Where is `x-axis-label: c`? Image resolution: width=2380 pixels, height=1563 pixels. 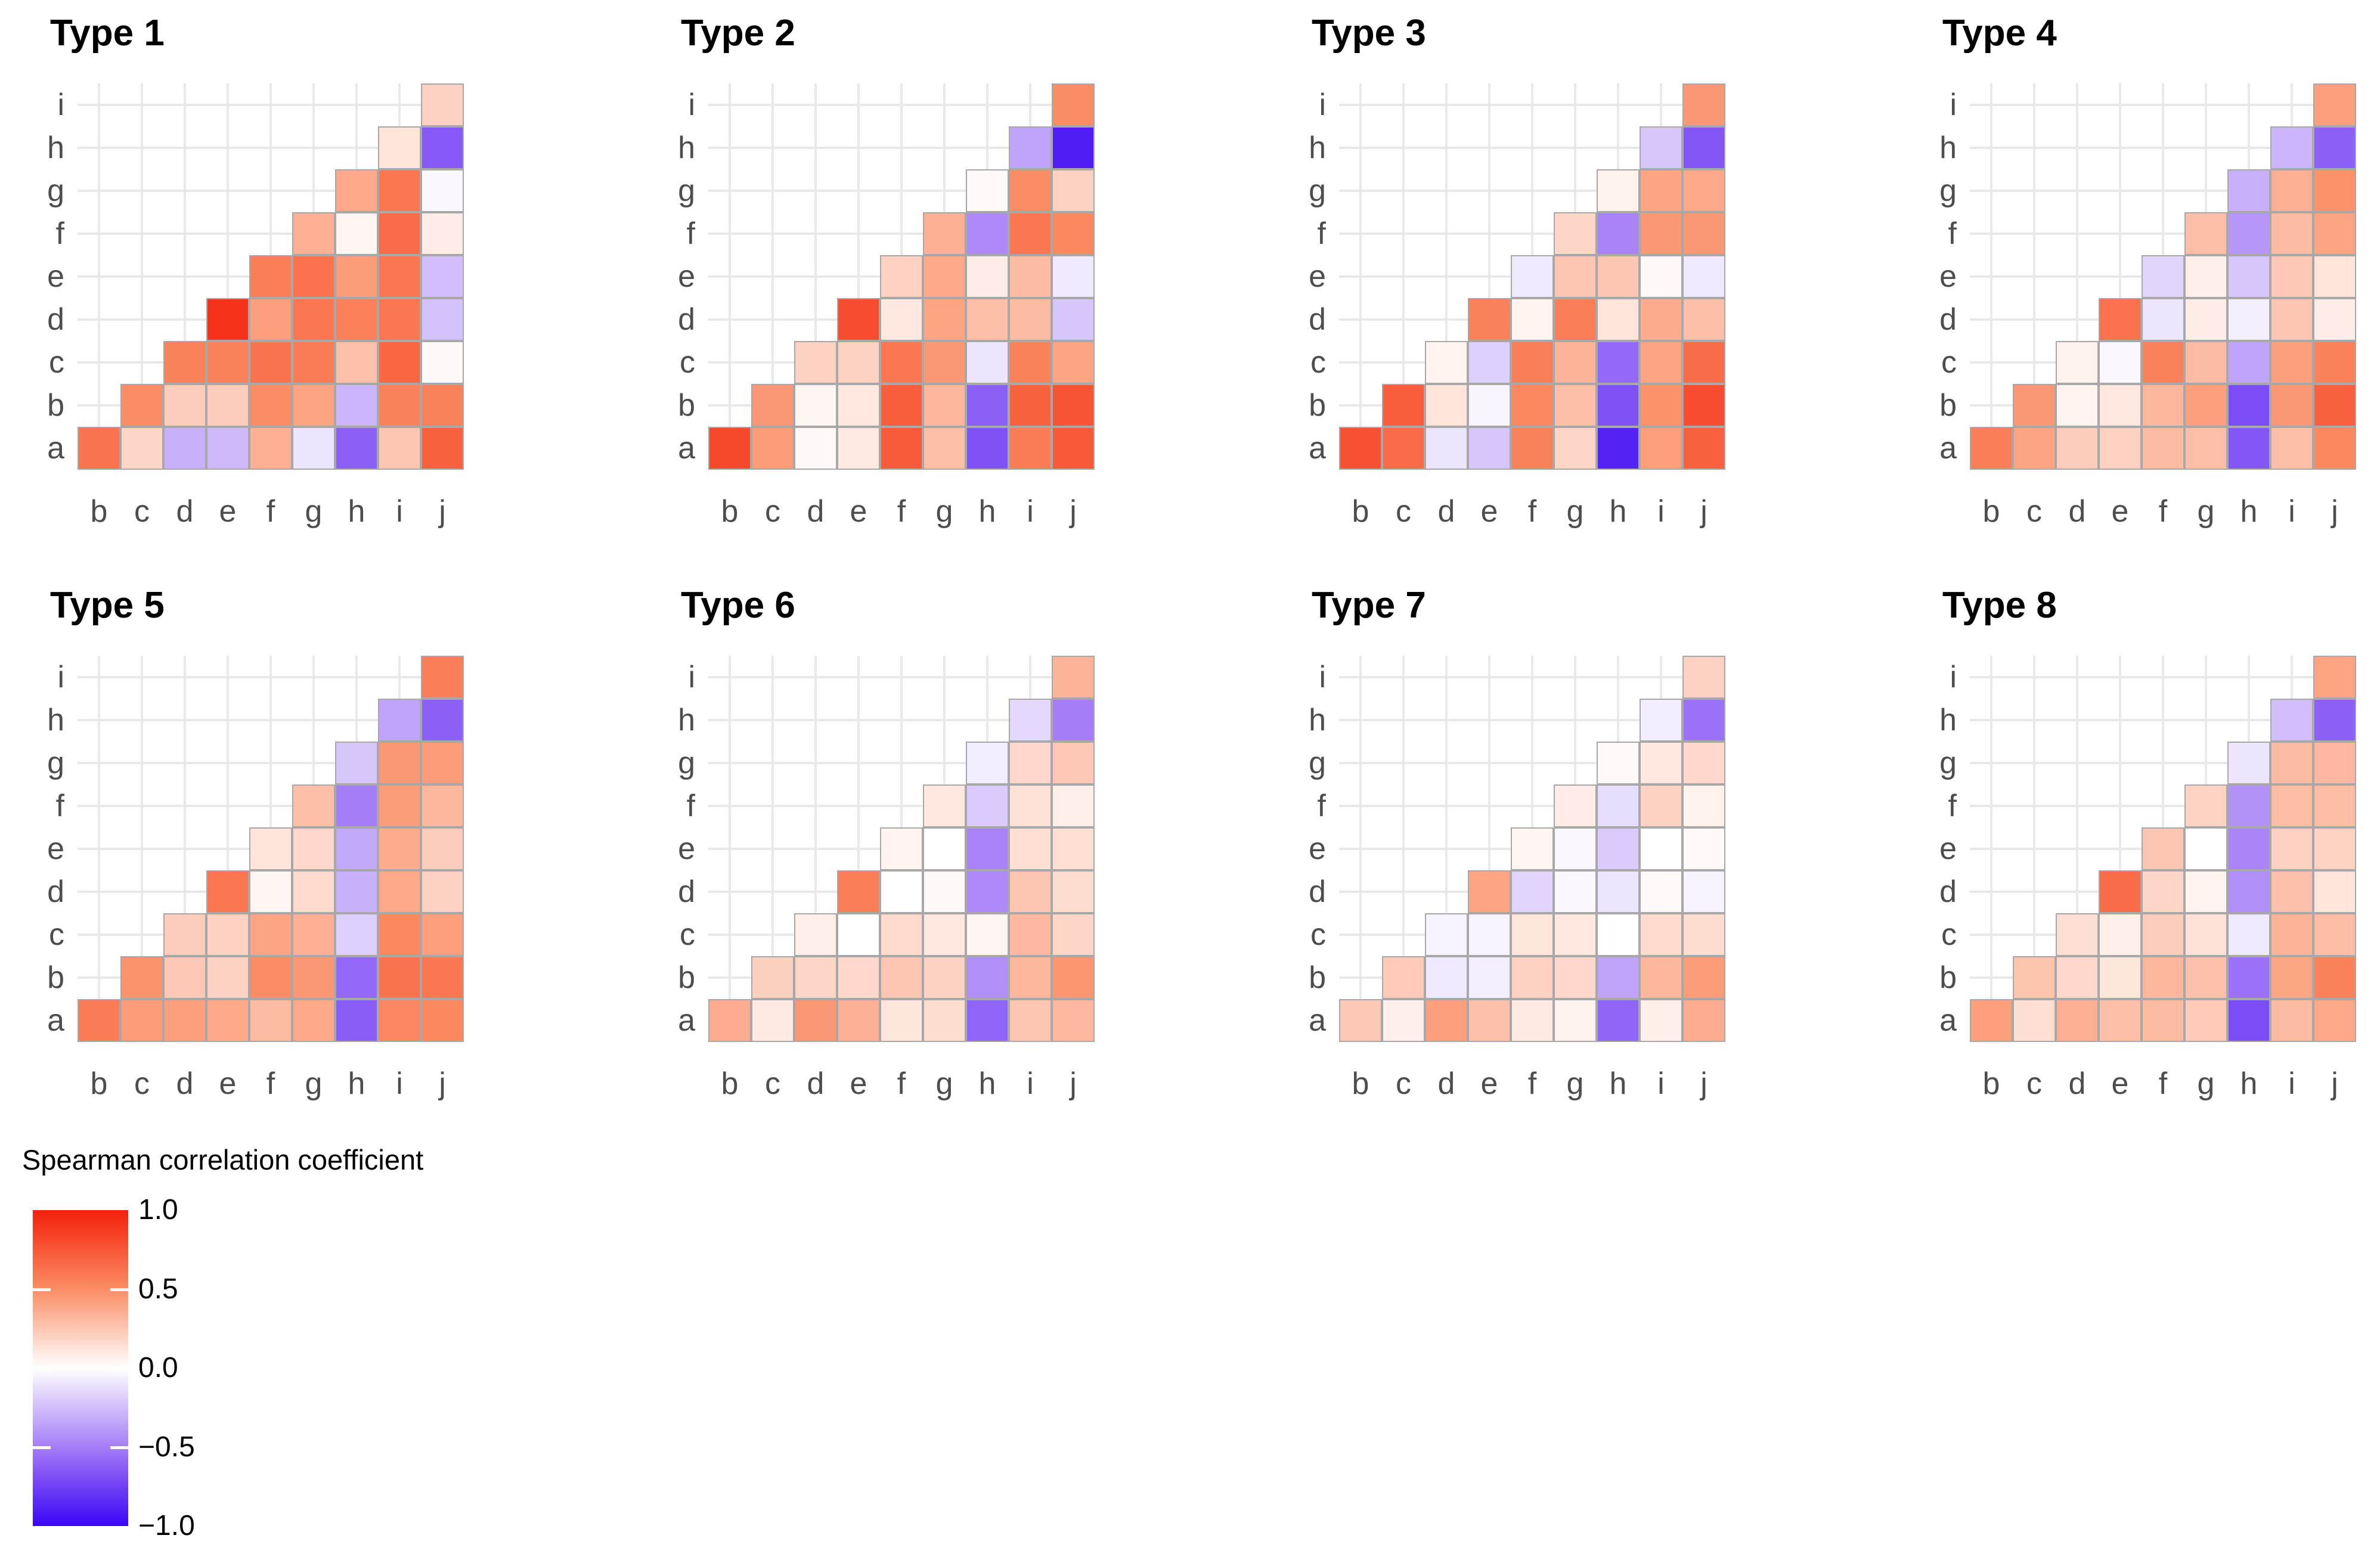
x-axis-label: c is located at coordinates (1403, 511).